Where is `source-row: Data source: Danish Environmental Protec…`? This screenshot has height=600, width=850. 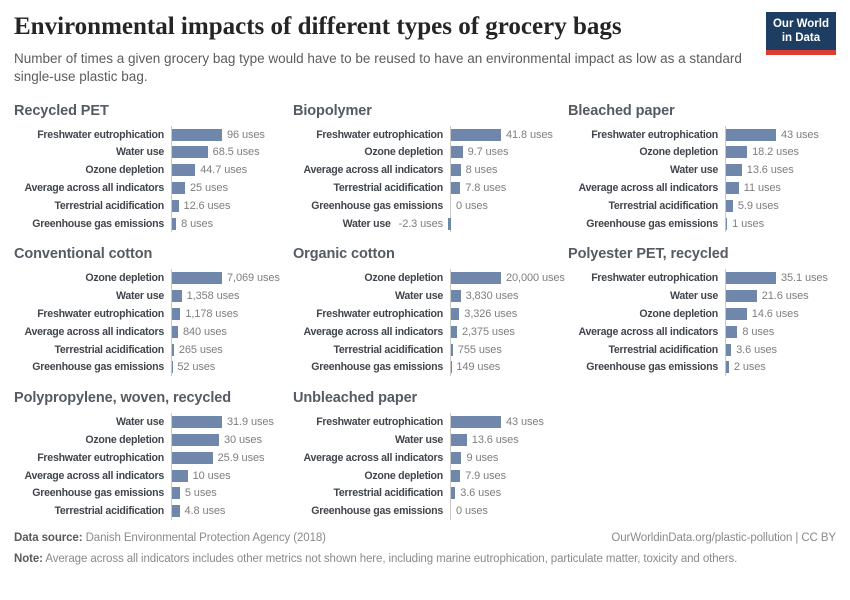 source-row: Data source: Danish Environmental Protec… is located at coordinates (425, 538).